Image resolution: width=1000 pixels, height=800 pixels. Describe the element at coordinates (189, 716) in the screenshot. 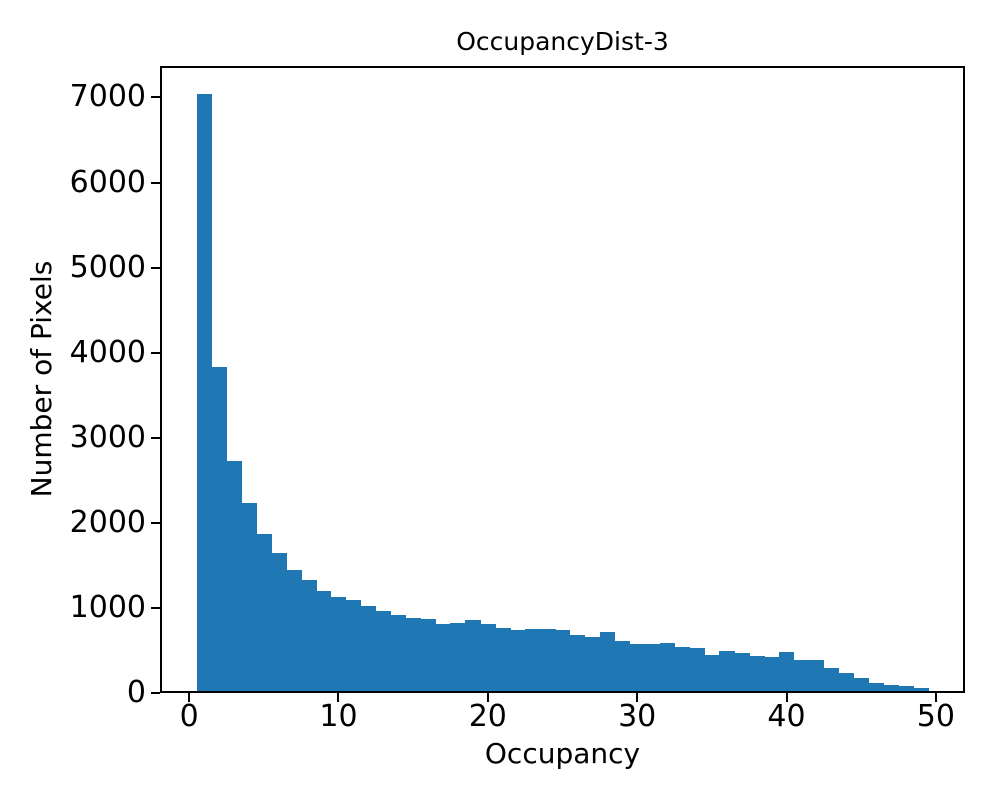

I see `x-tick-label: 0` at that location.